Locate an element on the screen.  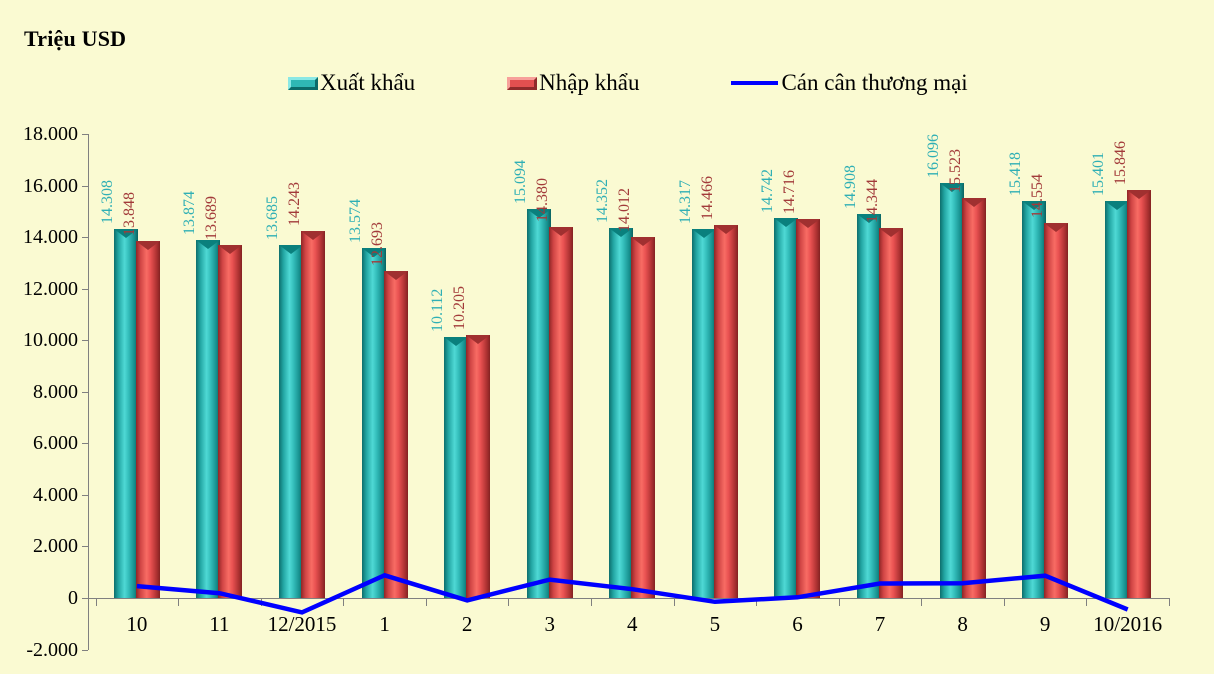
legend-item-can-can-thuong-mai: Cán cân thương mại is located at coordinates (849, 83).